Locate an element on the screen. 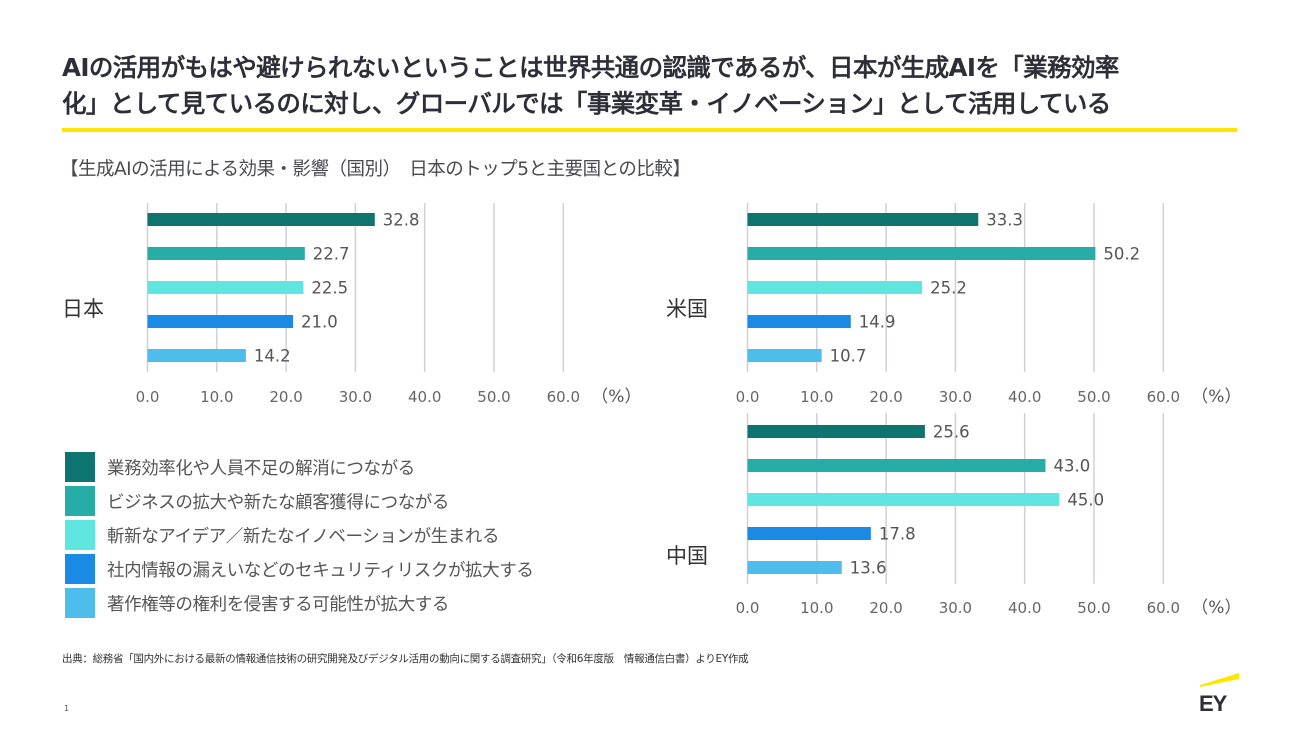  x-tick-label-china: 10.0 is located at coordinates (816, 608).